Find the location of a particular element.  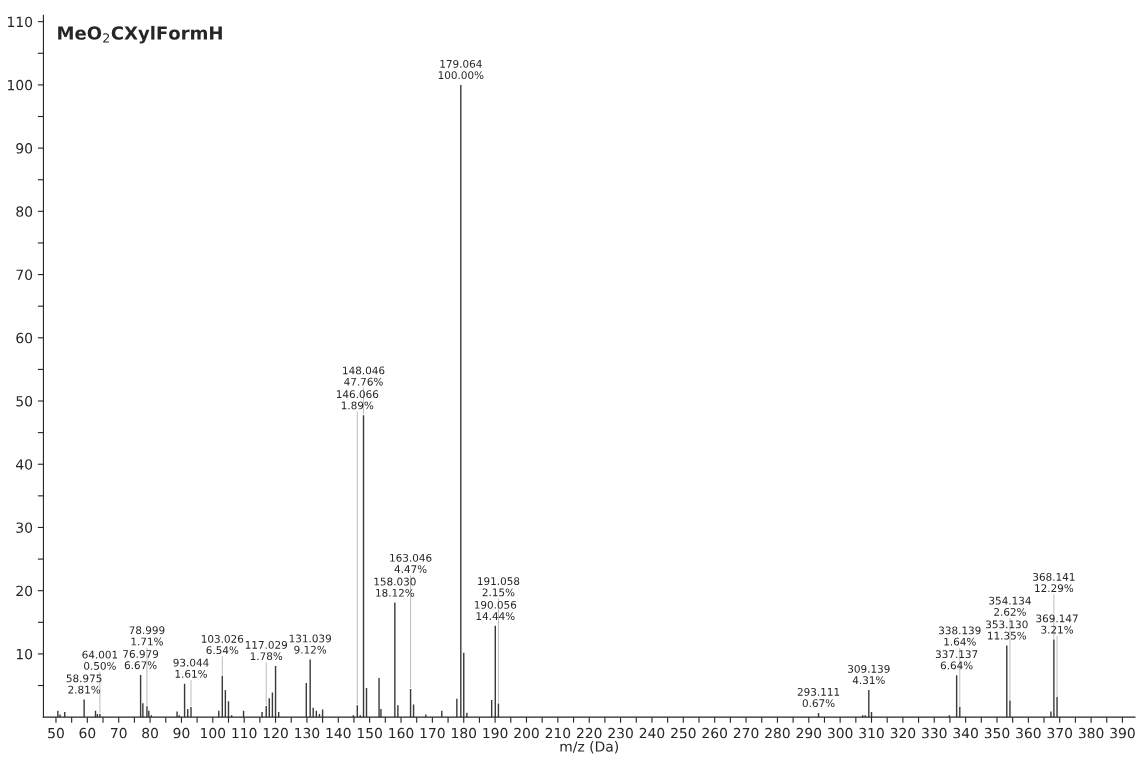

y-tick-label: 100 is located at coordinates (20, 85).